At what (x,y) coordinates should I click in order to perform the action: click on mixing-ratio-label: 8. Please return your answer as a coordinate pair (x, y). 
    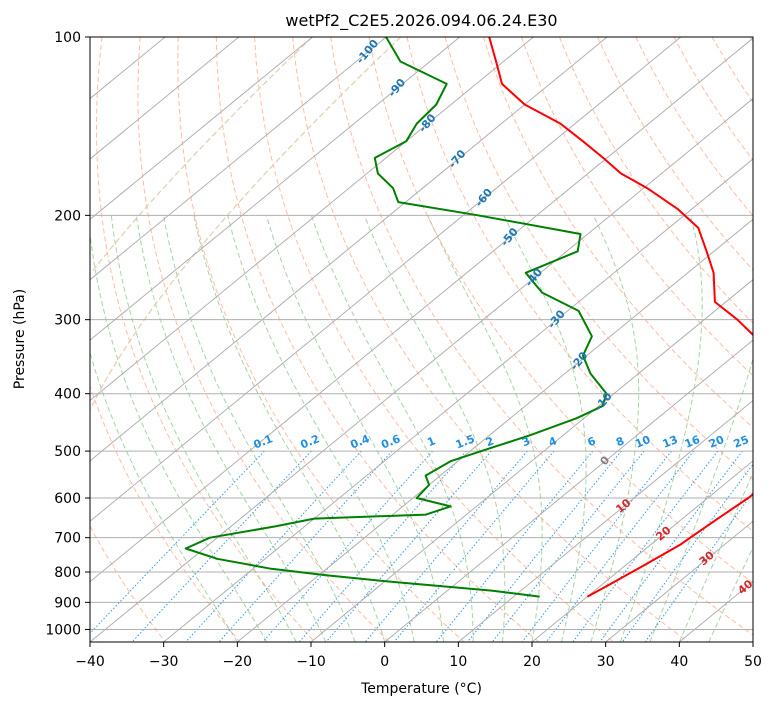
    Looking at the image, I should click on (620, 441).